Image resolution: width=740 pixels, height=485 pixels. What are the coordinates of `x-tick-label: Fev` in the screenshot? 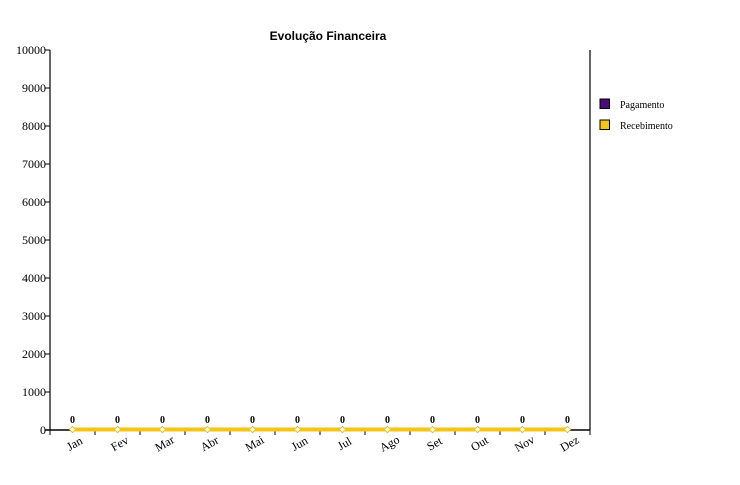 It's located at (119, 443).